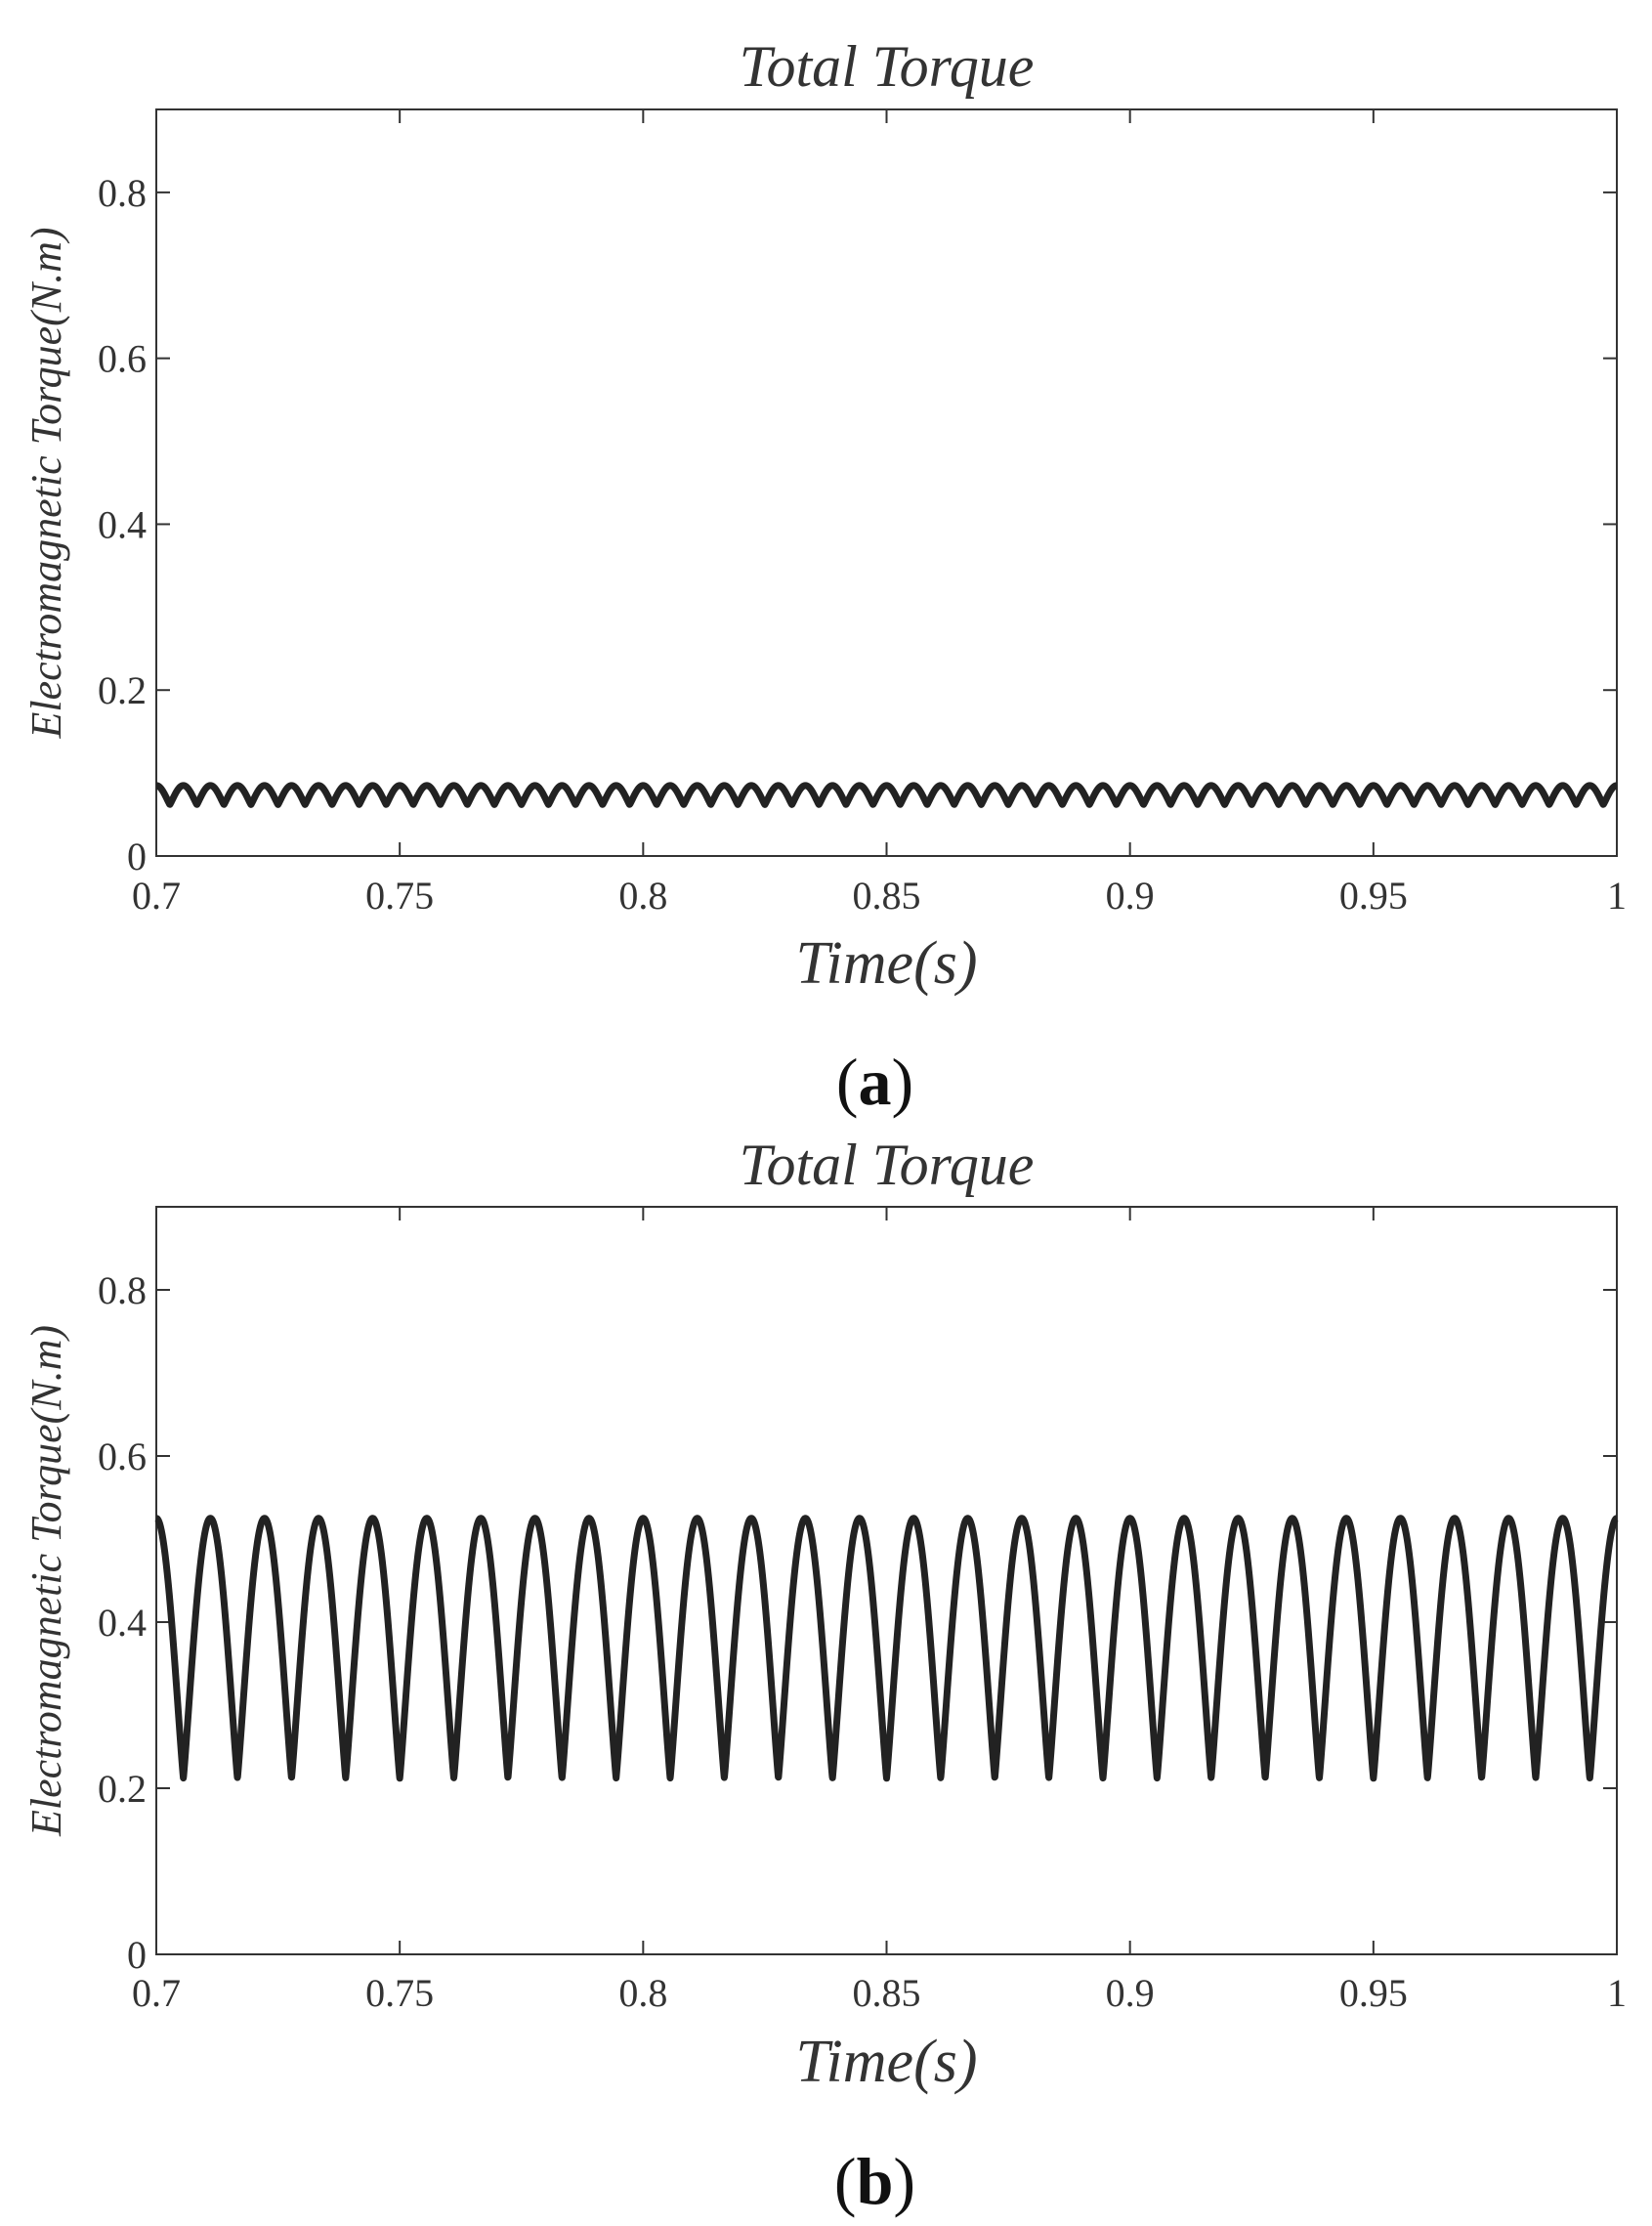 This screenshot has height=2226, width=1652. I want to click on panel-caption: (a), so click(874, 1082).